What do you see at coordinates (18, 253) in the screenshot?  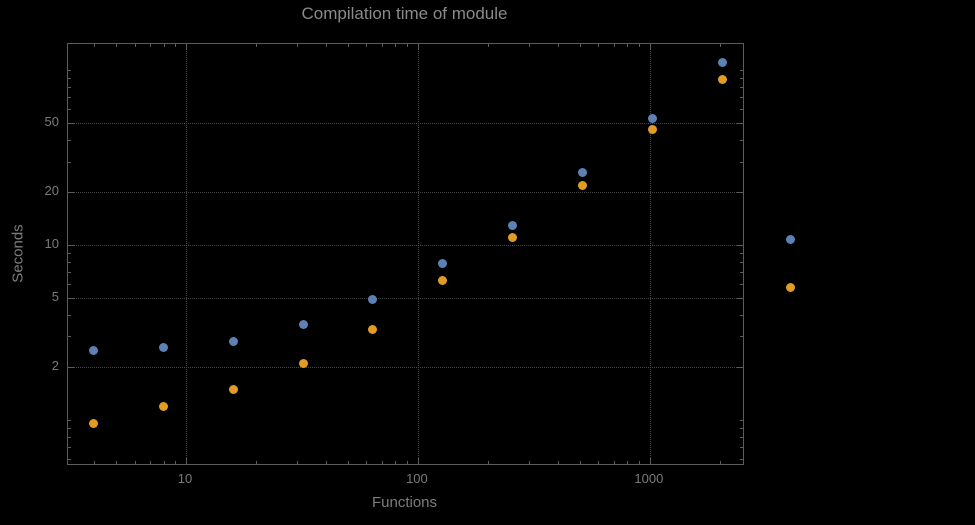 I see `y-axis-label: Seconds` at bounding box center [18, 253].